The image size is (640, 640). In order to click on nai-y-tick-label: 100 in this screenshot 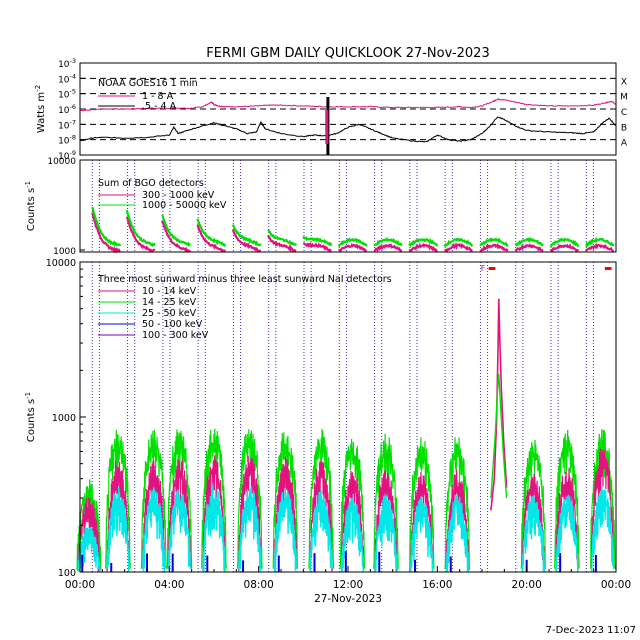, I will do `click(67, 573)`.